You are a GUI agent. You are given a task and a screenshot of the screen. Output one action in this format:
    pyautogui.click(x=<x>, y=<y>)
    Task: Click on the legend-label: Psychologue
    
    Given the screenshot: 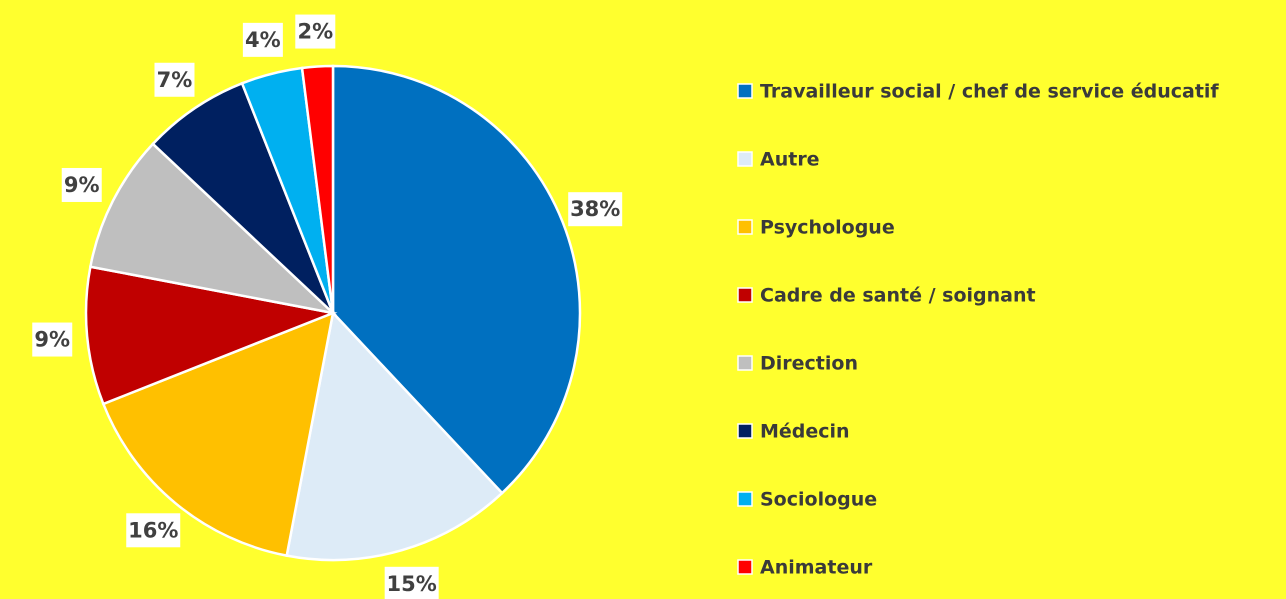 What is the action you would take?
    pyautogui.click(x=827, y=228)
    